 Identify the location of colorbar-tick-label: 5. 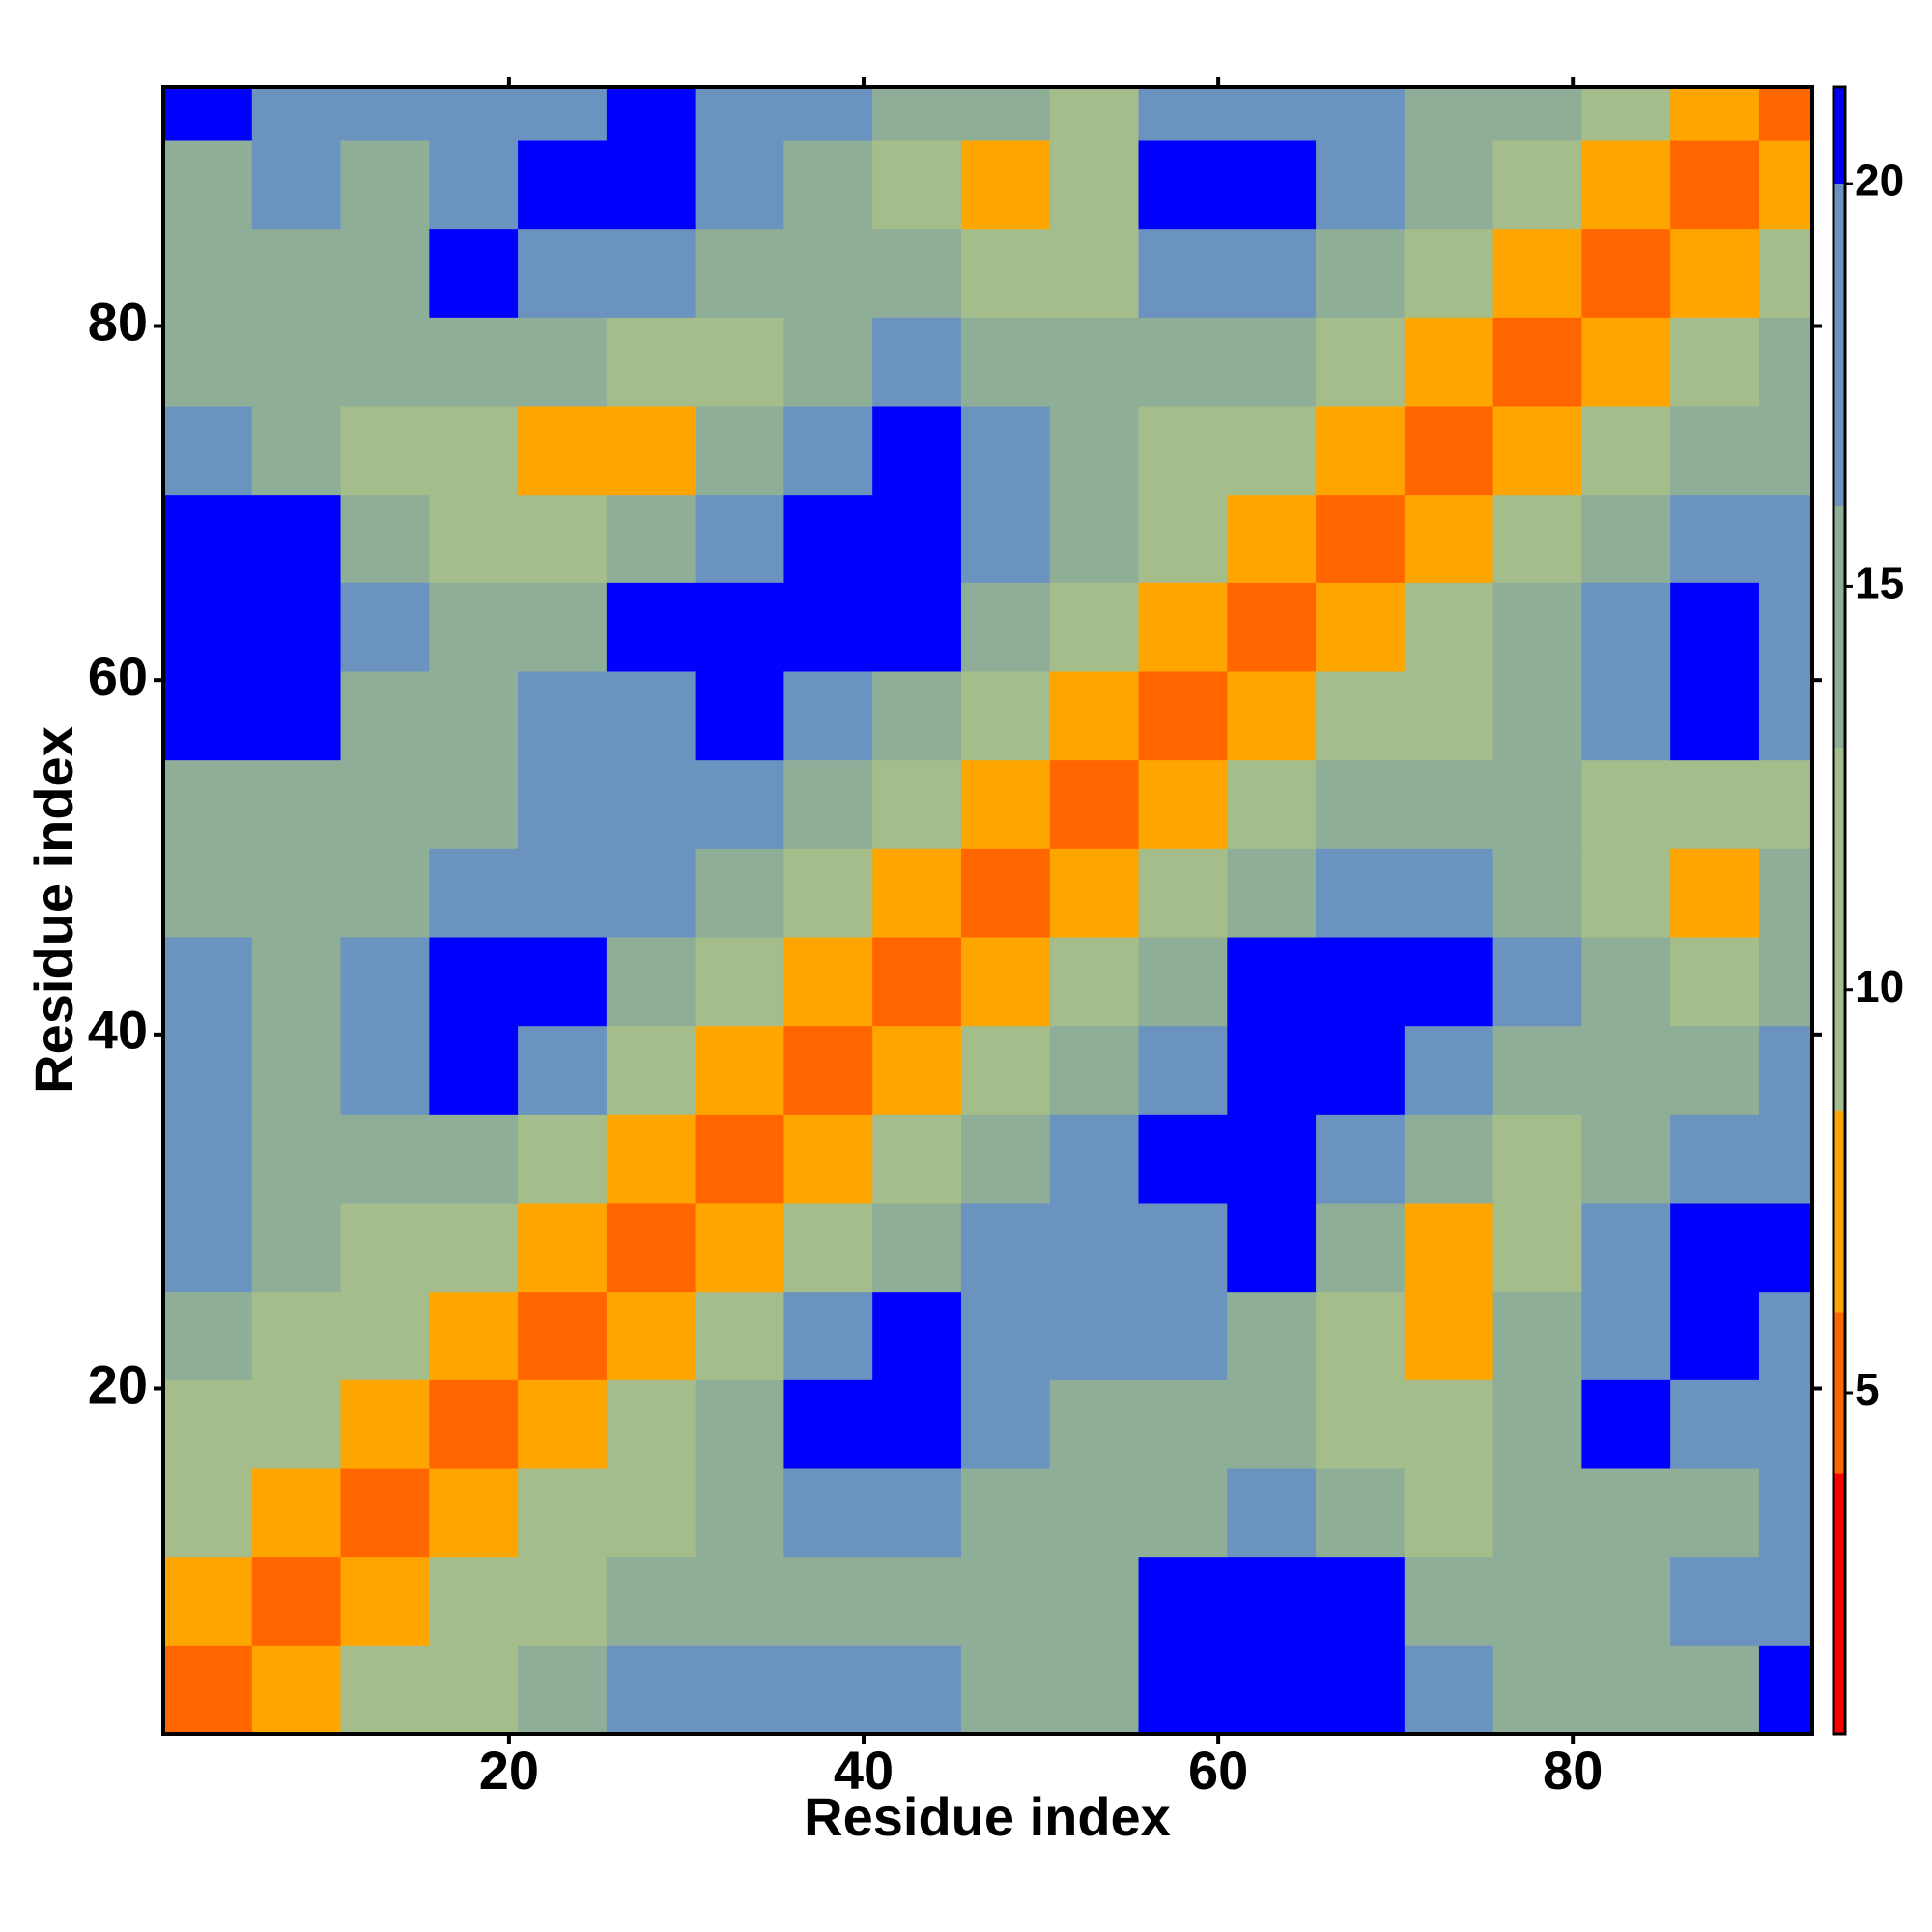
(1867, 1389).